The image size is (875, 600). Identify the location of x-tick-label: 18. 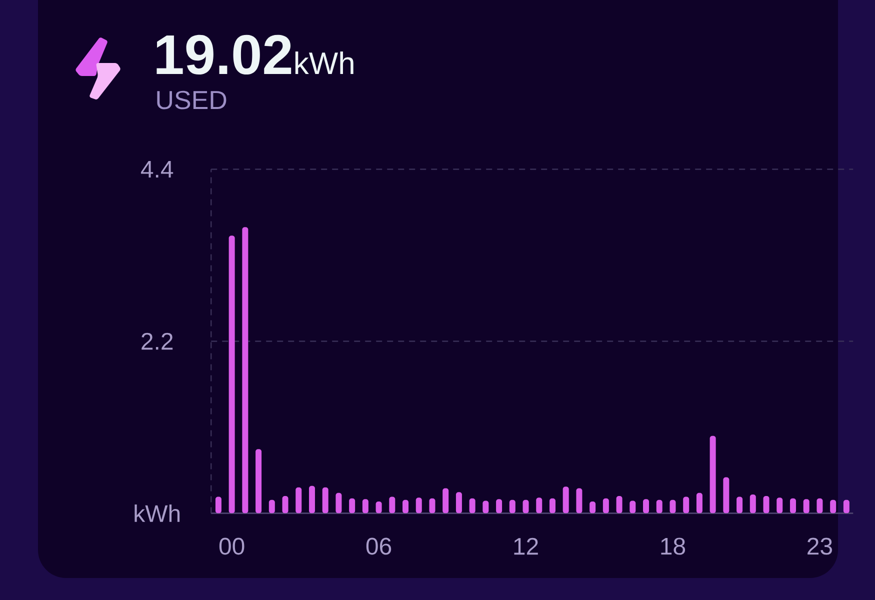
(673, 546).